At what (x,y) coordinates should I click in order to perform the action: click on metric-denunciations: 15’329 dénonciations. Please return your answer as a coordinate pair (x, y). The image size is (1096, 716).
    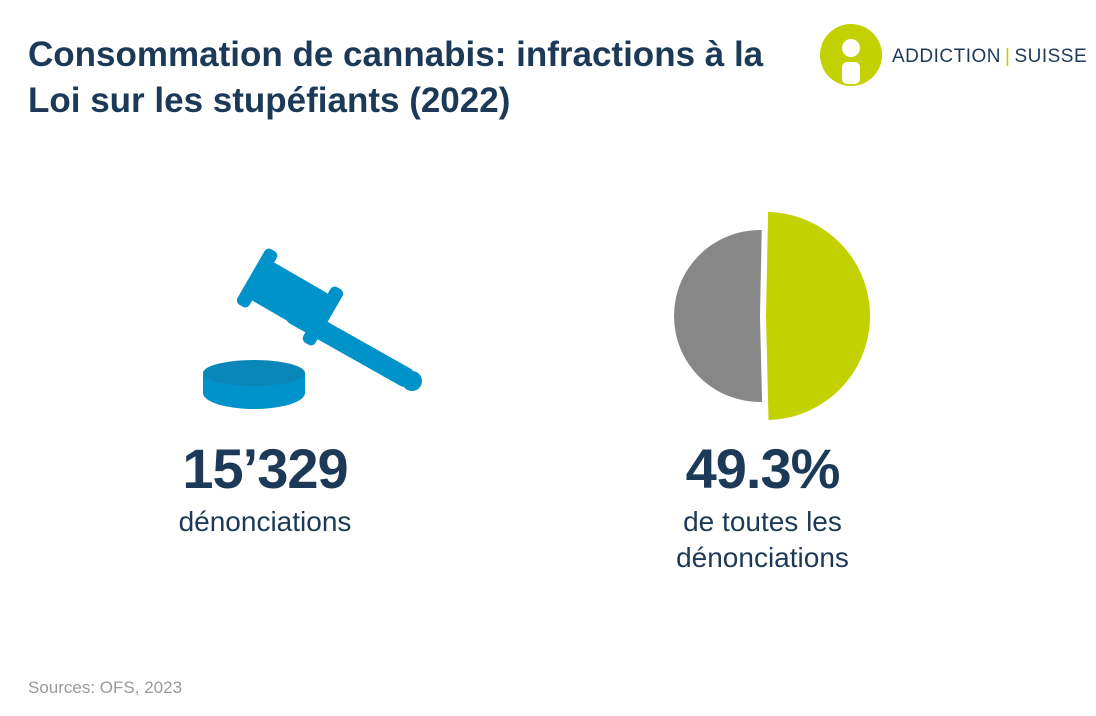
    Looking at the image, I should click on (265, 489).